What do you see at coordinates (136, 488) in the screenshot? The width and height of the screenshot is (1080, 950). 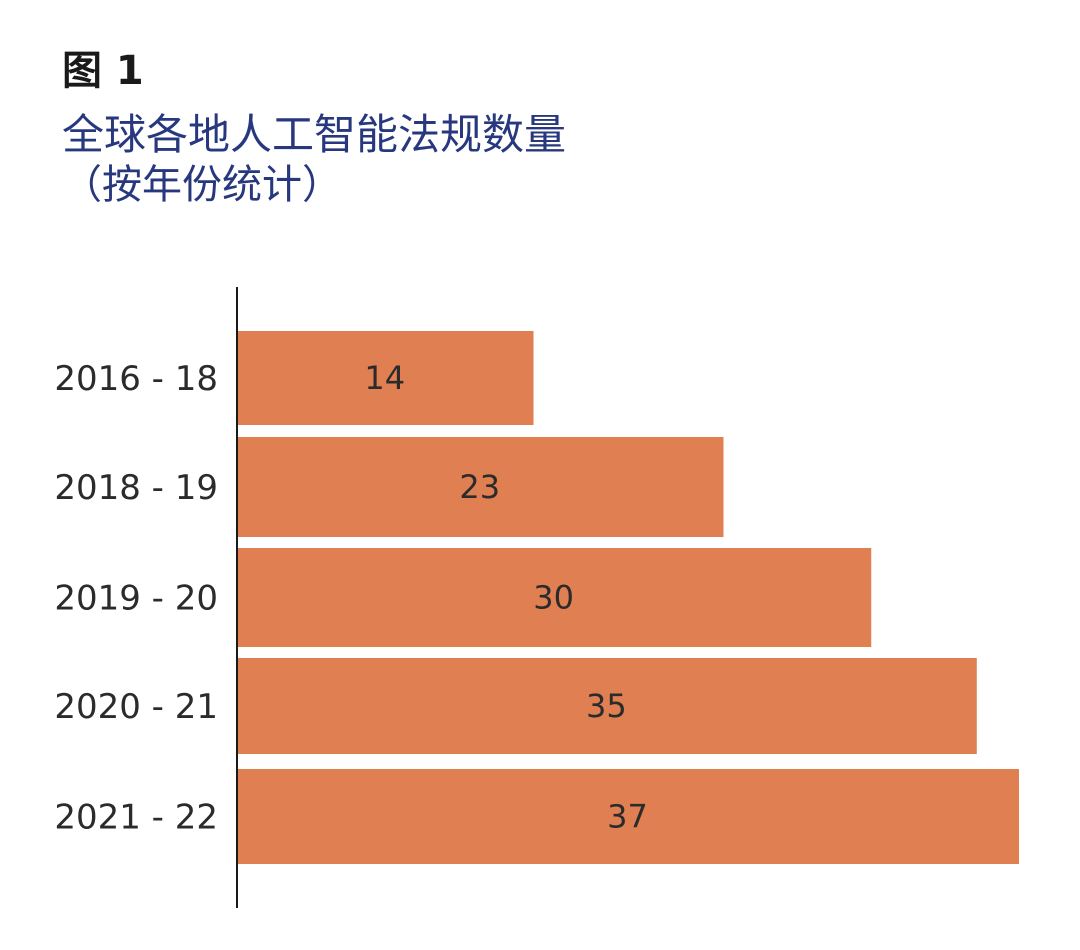 I see `category-label-2: 2018 - 19` at bounding box center [136, 488].